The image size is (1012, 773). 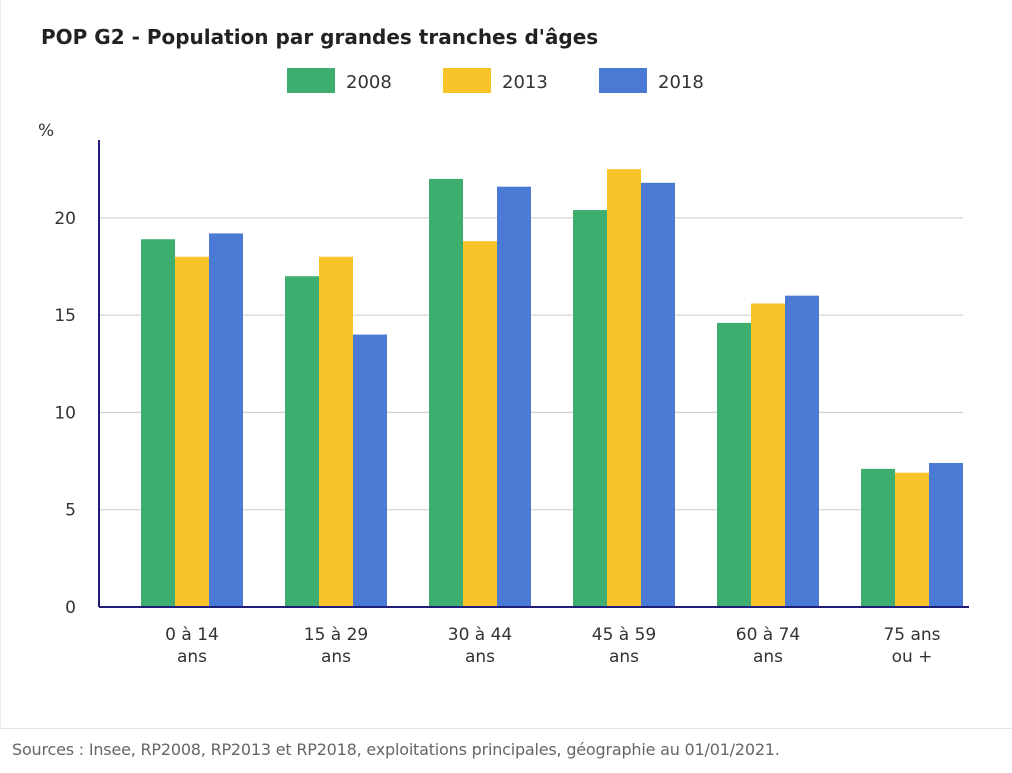 What do you see at coordinates (46, 131) in the screenshot?
I see `y-axis-label: %` at bounding box center [46, 131].